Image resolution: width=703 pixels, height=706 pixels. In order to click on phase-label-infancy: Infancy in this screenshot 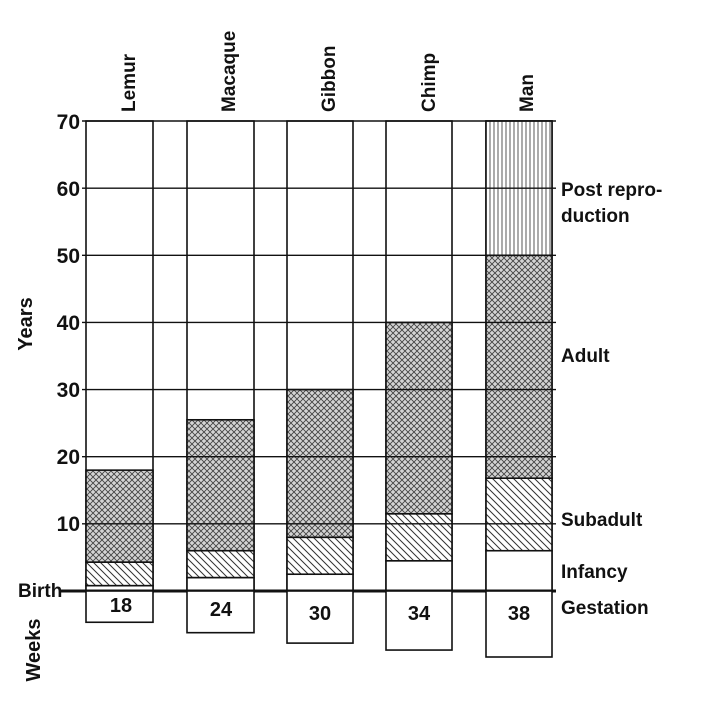, I will do `click(594, 572)`.